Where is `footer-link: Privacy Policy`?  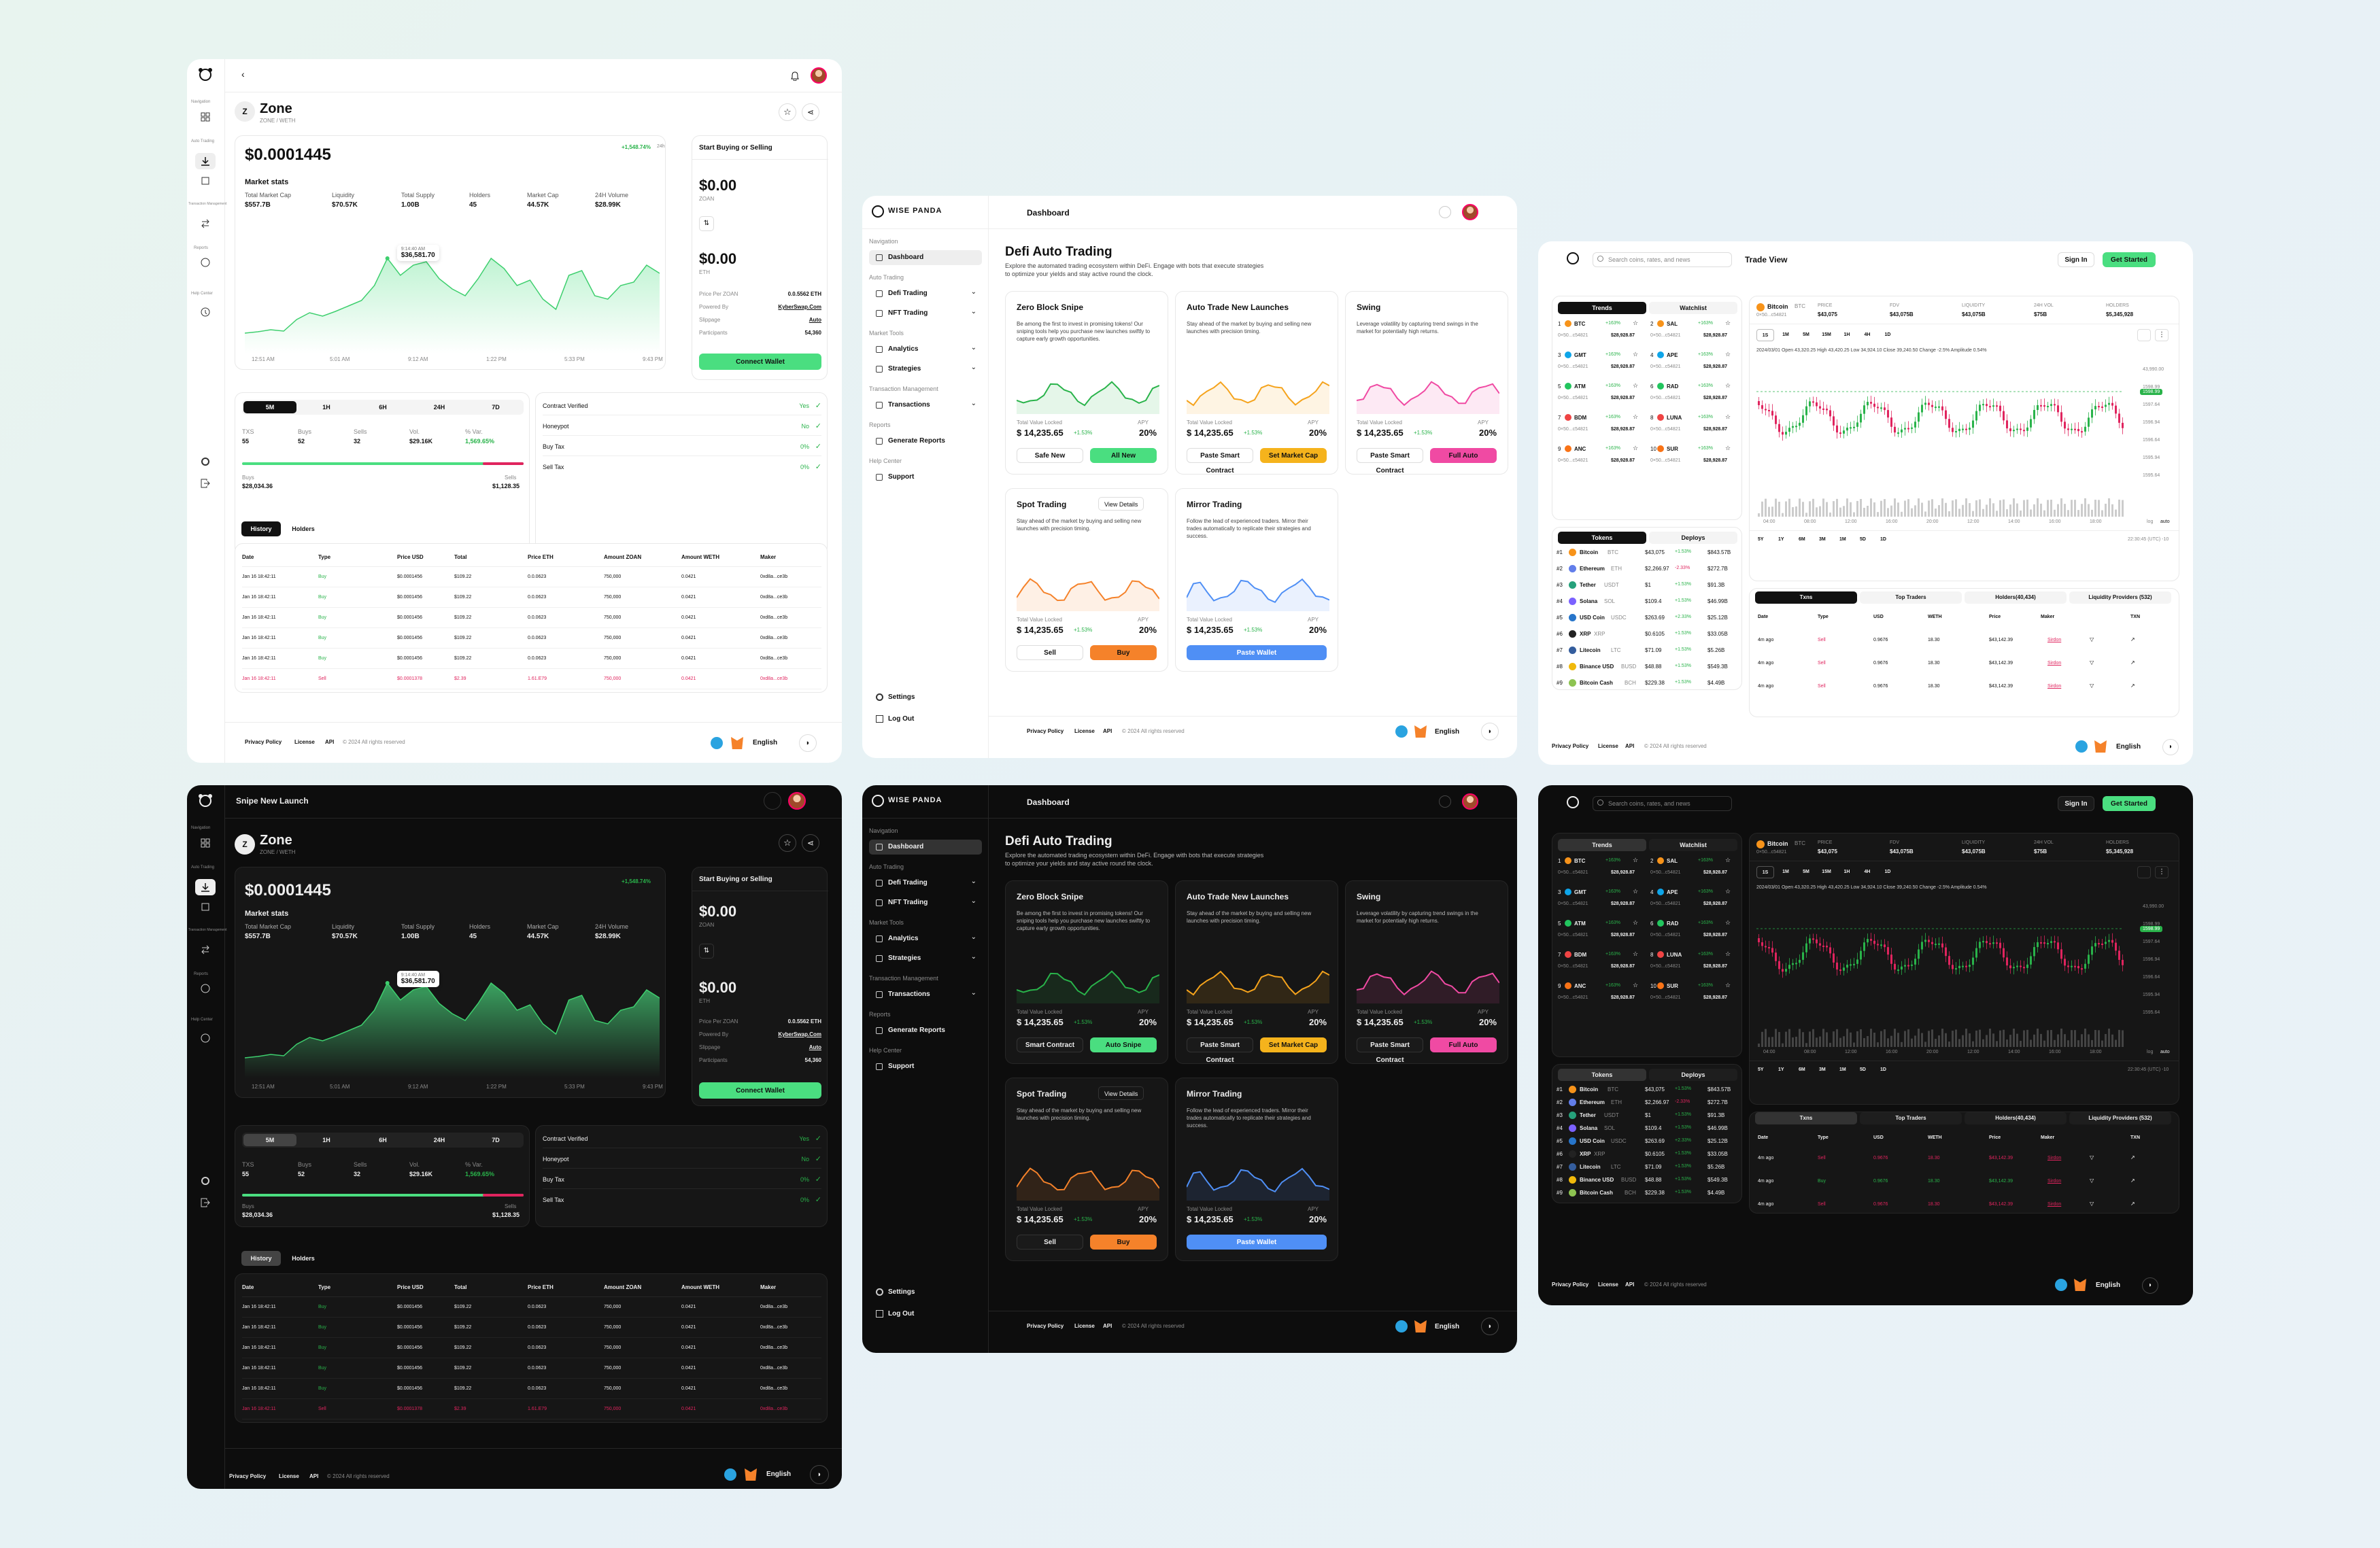
footer-link: Privacy Policy is located at coordinates (1045, 731).